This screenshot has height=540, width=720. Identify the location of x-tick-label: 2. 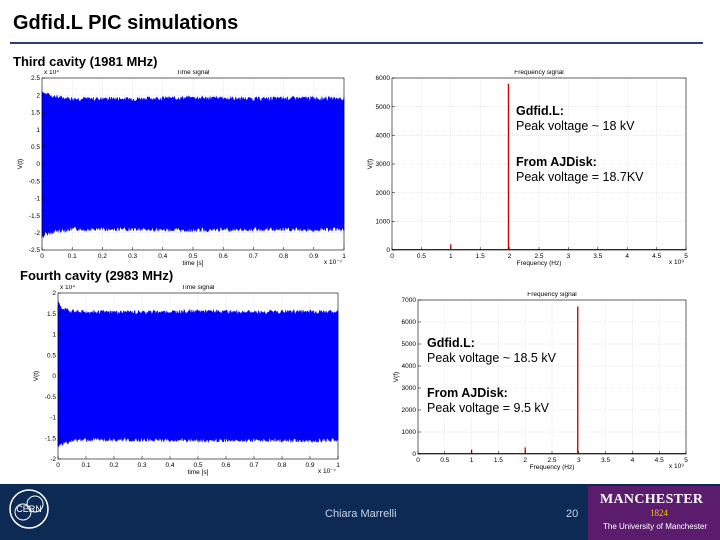
(525, 460).